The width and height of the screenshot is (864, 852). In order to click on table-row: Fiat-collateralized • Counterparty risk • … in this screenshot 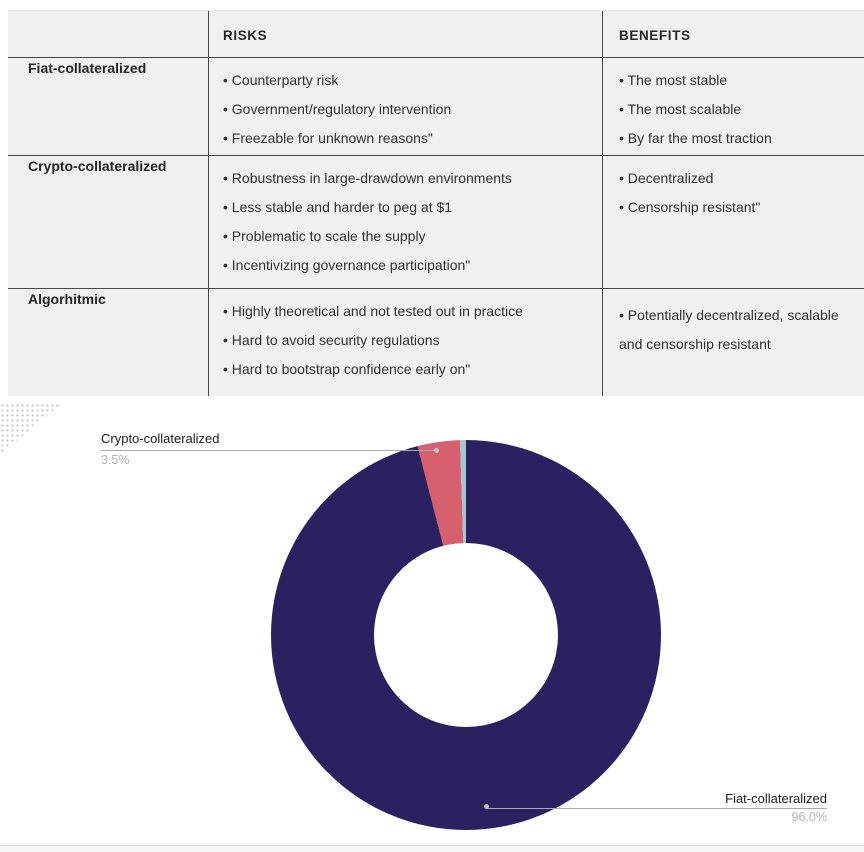, I will do `click(436, 107)`.